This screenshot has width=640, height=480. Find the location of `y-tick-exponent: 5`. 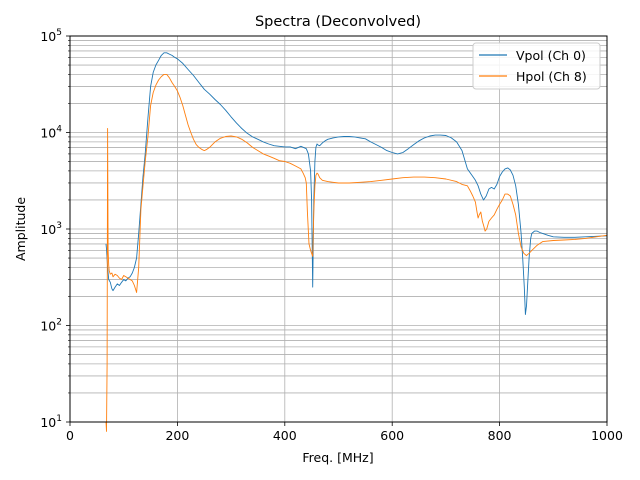

y-tick-exponent: 5 is located at coordinates (59, 33).